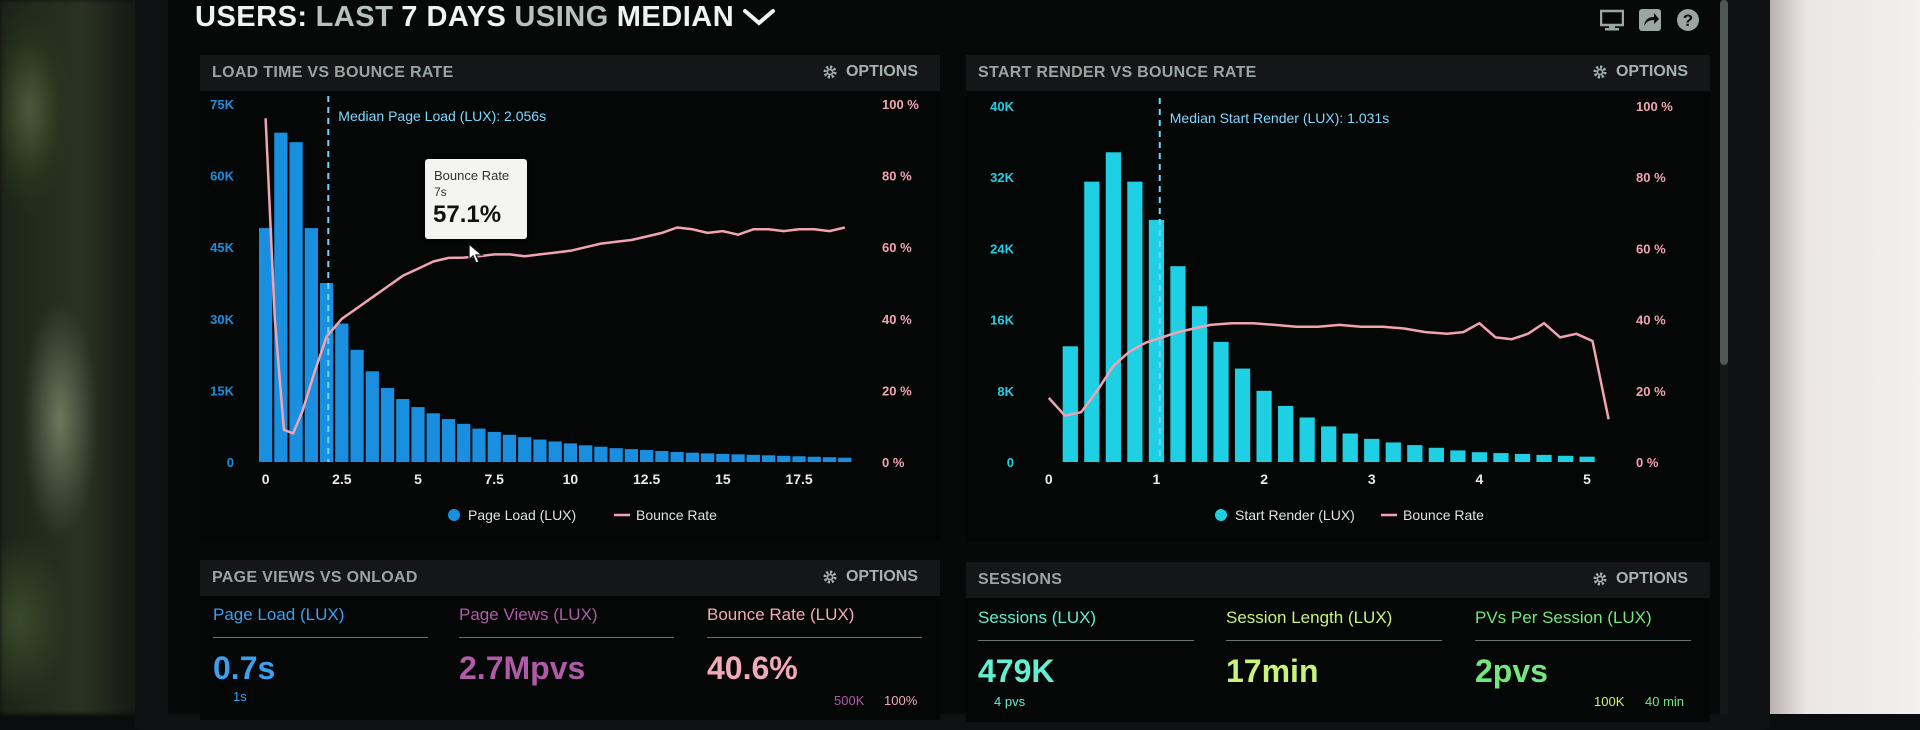  Describe the element at coordinates (1372, 479) in the screenshot. I see `x-tick-label: 3` at that location.